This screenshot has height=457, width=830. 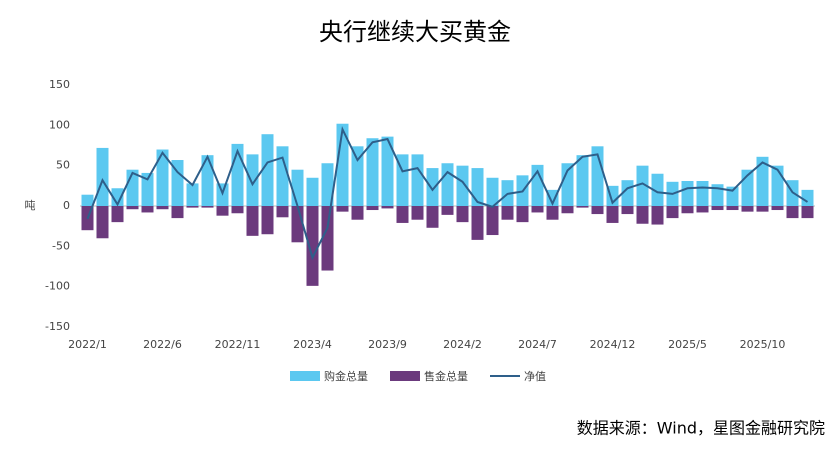 What do you see at coordinates (57, 286) in the screenshot?
I see `y-tick-label: -100` at bounding box center [57, 286].